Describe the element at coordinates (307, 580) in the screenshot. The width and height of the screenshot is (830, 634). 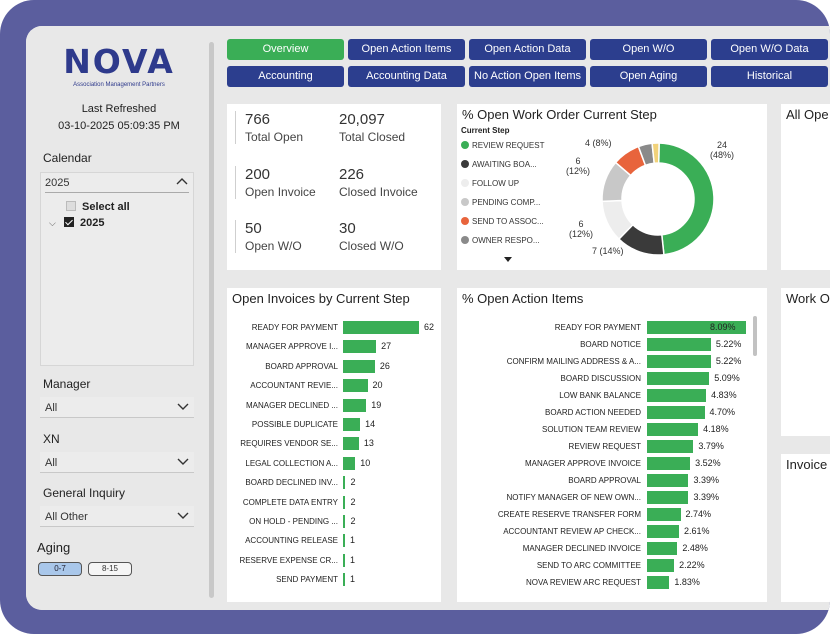
I see `bar-category-label: SEND PAYMENT` at that location.